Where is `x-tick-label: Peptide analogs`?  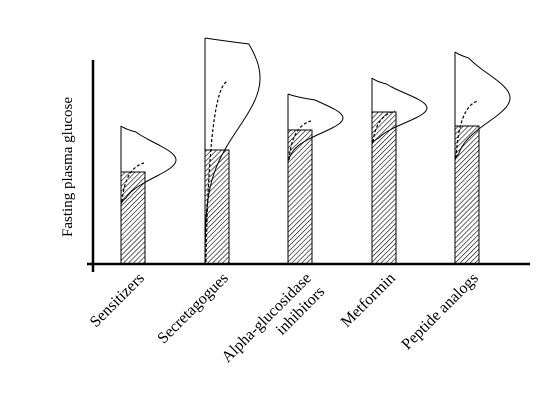
x-tick-label: Peptide analogs is located at coordinates (439, 311).